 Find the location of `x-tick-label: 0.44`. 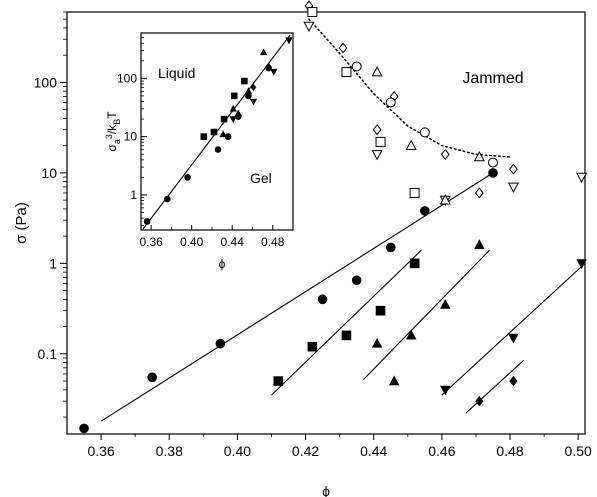

x-tick-label: 0.44 is located at coordinates (373, 451).